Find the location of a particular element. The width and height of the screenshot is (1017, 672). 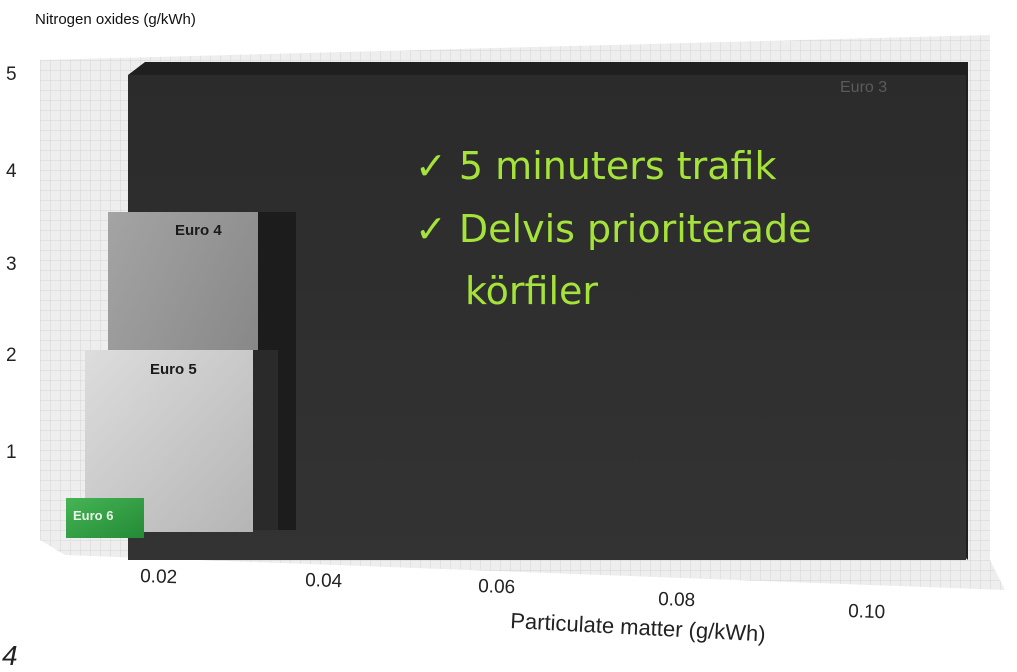

x-tick-0.06: 0.06 is located at coordinates (497, 587).